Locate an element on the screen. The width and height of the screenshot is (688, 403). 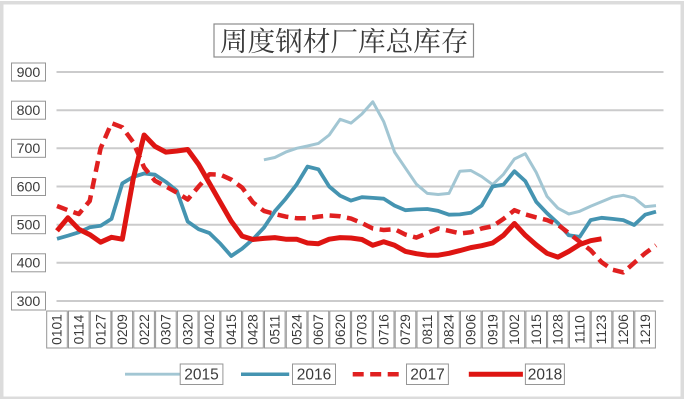
svg-text: 1219 is located at coordinates (645, 329).